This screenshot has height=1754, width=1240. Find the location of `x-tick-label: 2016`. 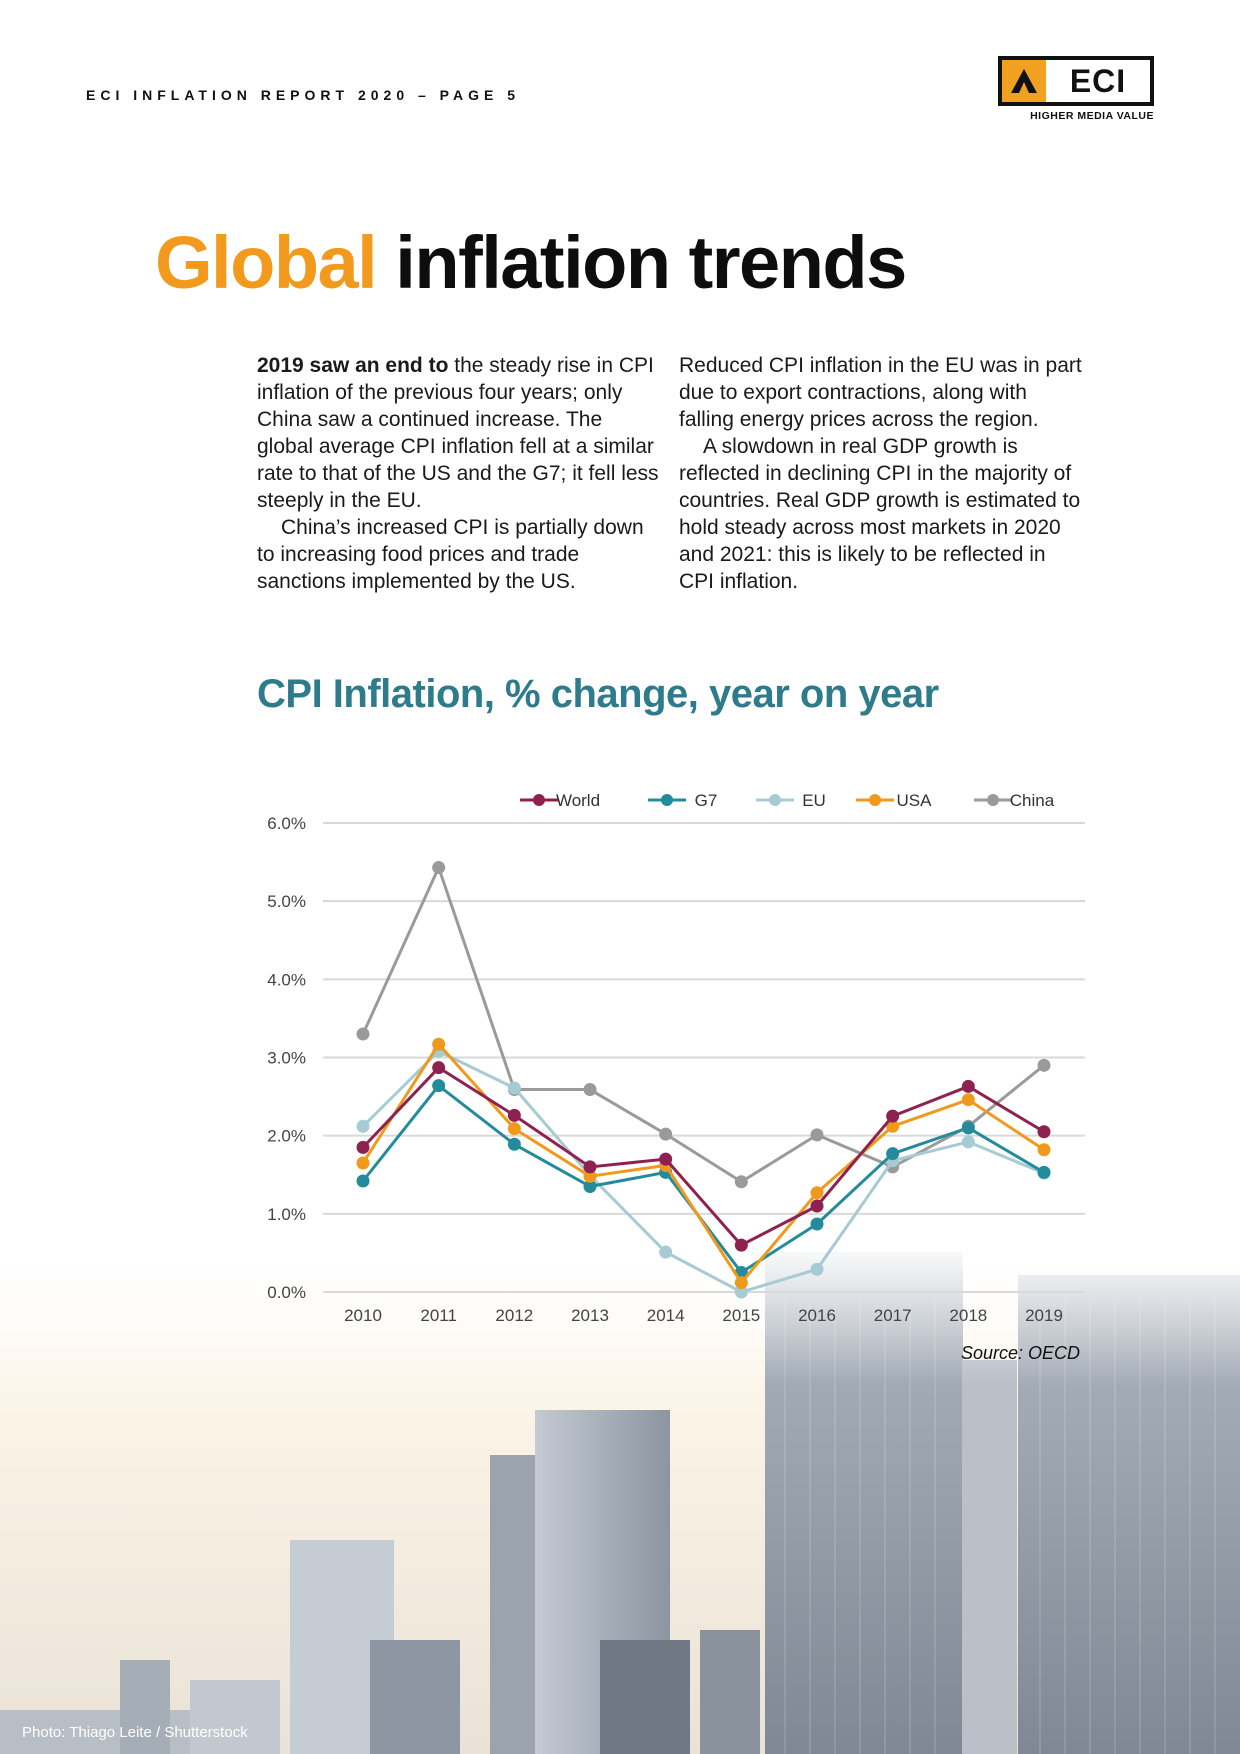

x-tick-label: 2016 is located at coordinates (817, 1315).